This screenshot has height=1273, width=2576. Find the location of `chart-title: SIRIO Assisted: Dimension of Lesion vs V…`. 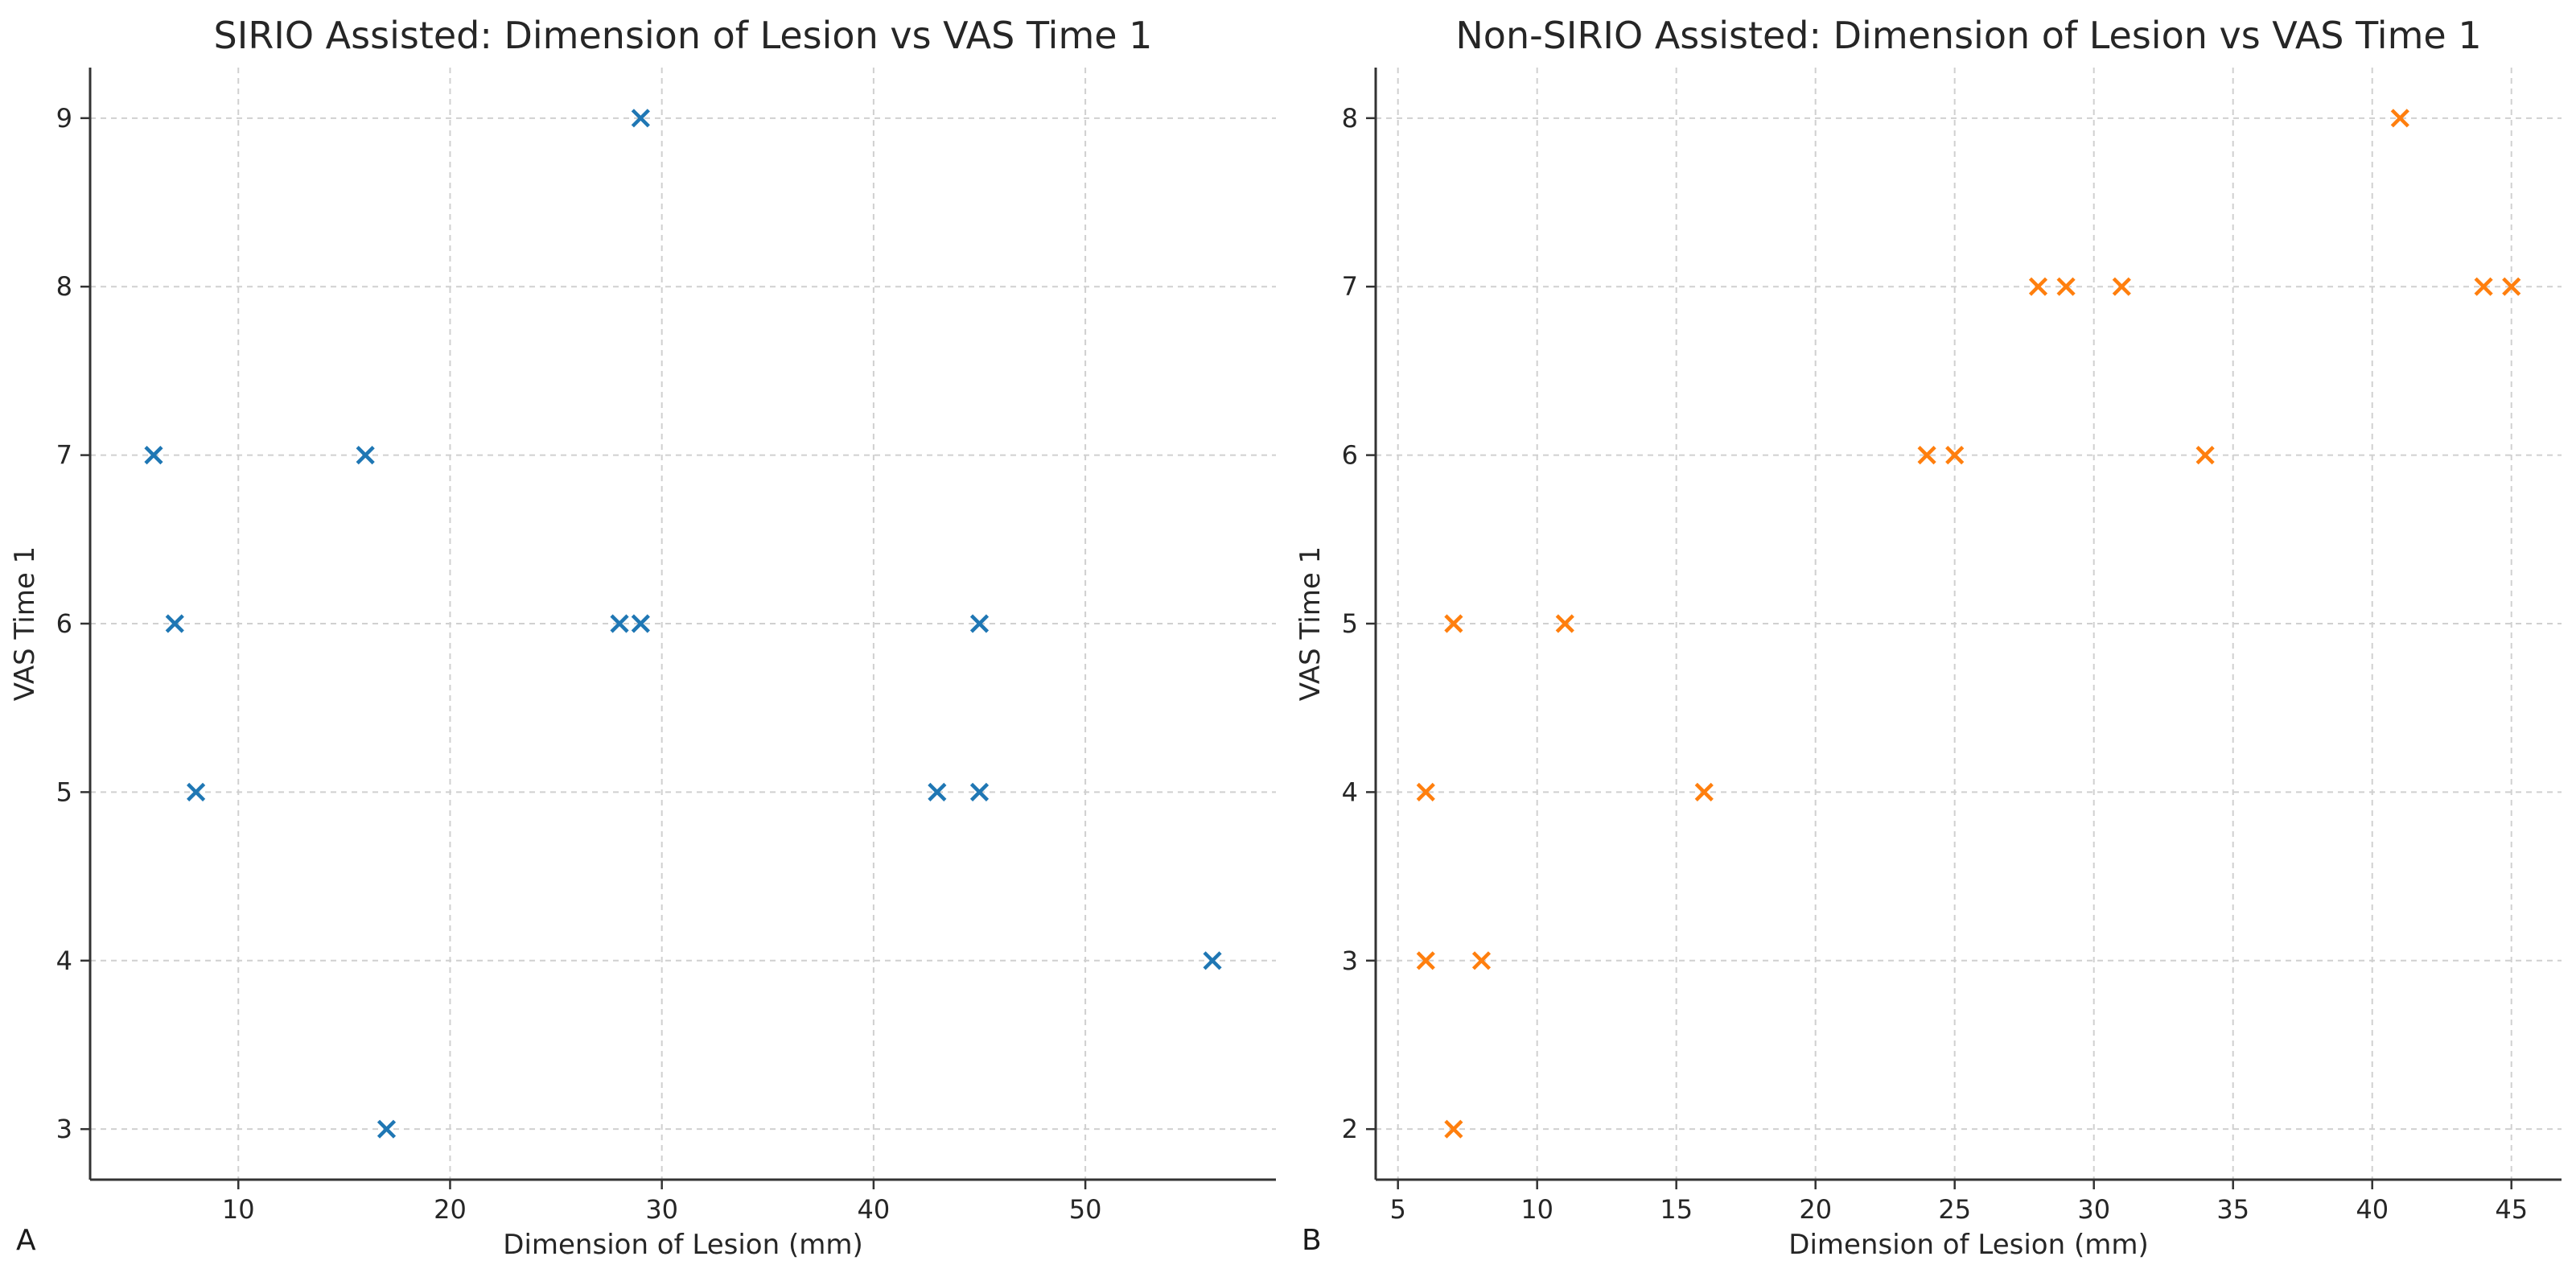

chart-title: SIRIO Assisted: Dimension of Lesion vs V… is located at coordinates (683, 35).